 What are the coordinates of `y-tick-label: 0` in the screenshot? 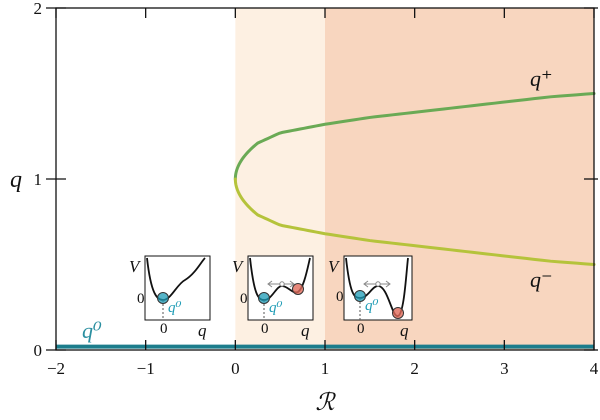 It's located at (38, 350).